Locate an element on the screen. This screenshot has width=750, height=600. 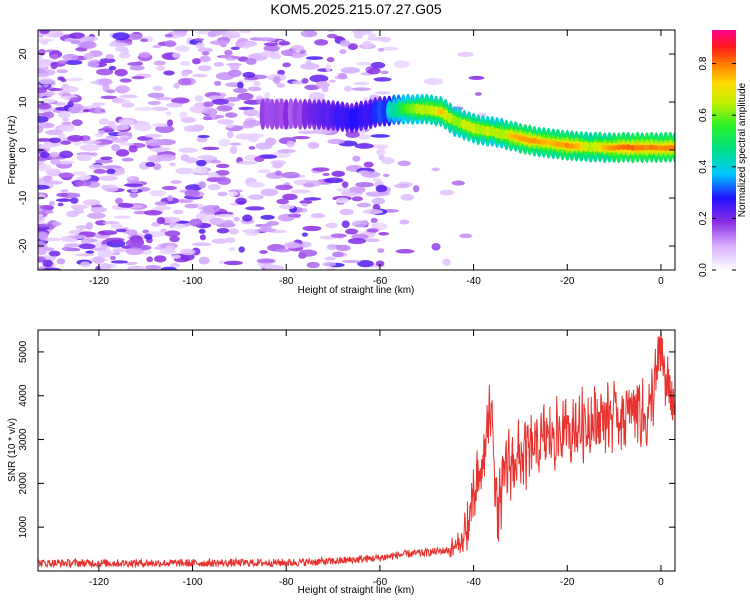
colorbar-tick-label: 0.2 is located at coordinates (703, 218).